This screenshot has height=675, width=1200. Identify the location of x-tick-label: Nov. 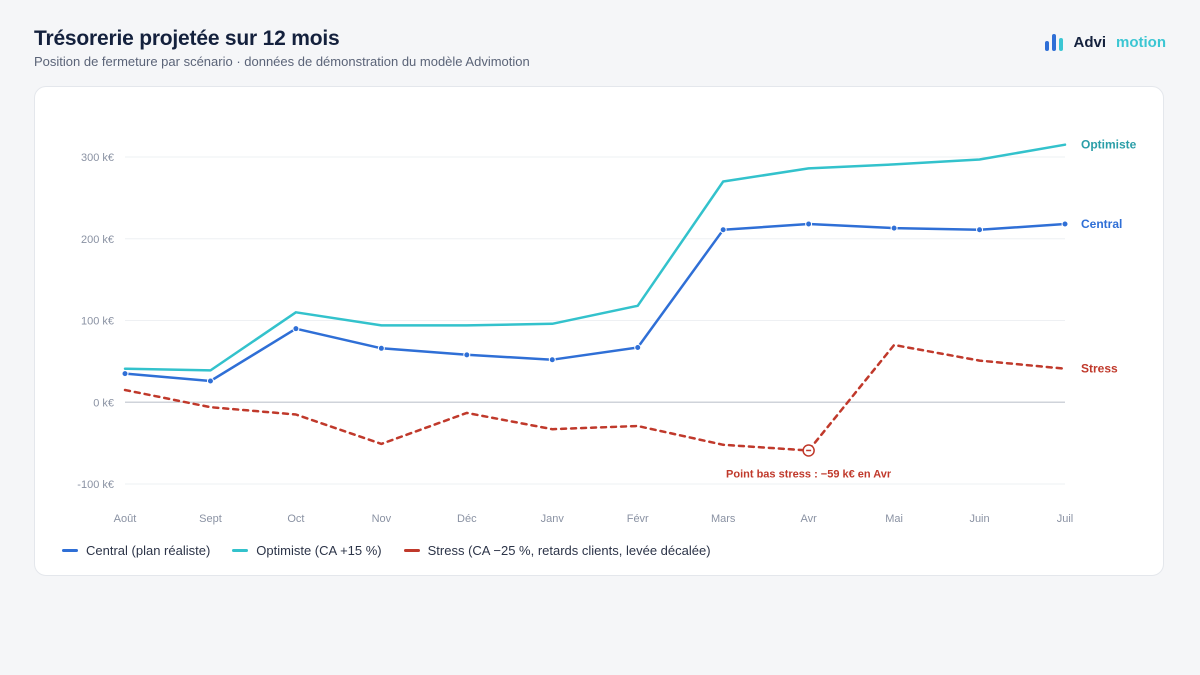
(382, 519).